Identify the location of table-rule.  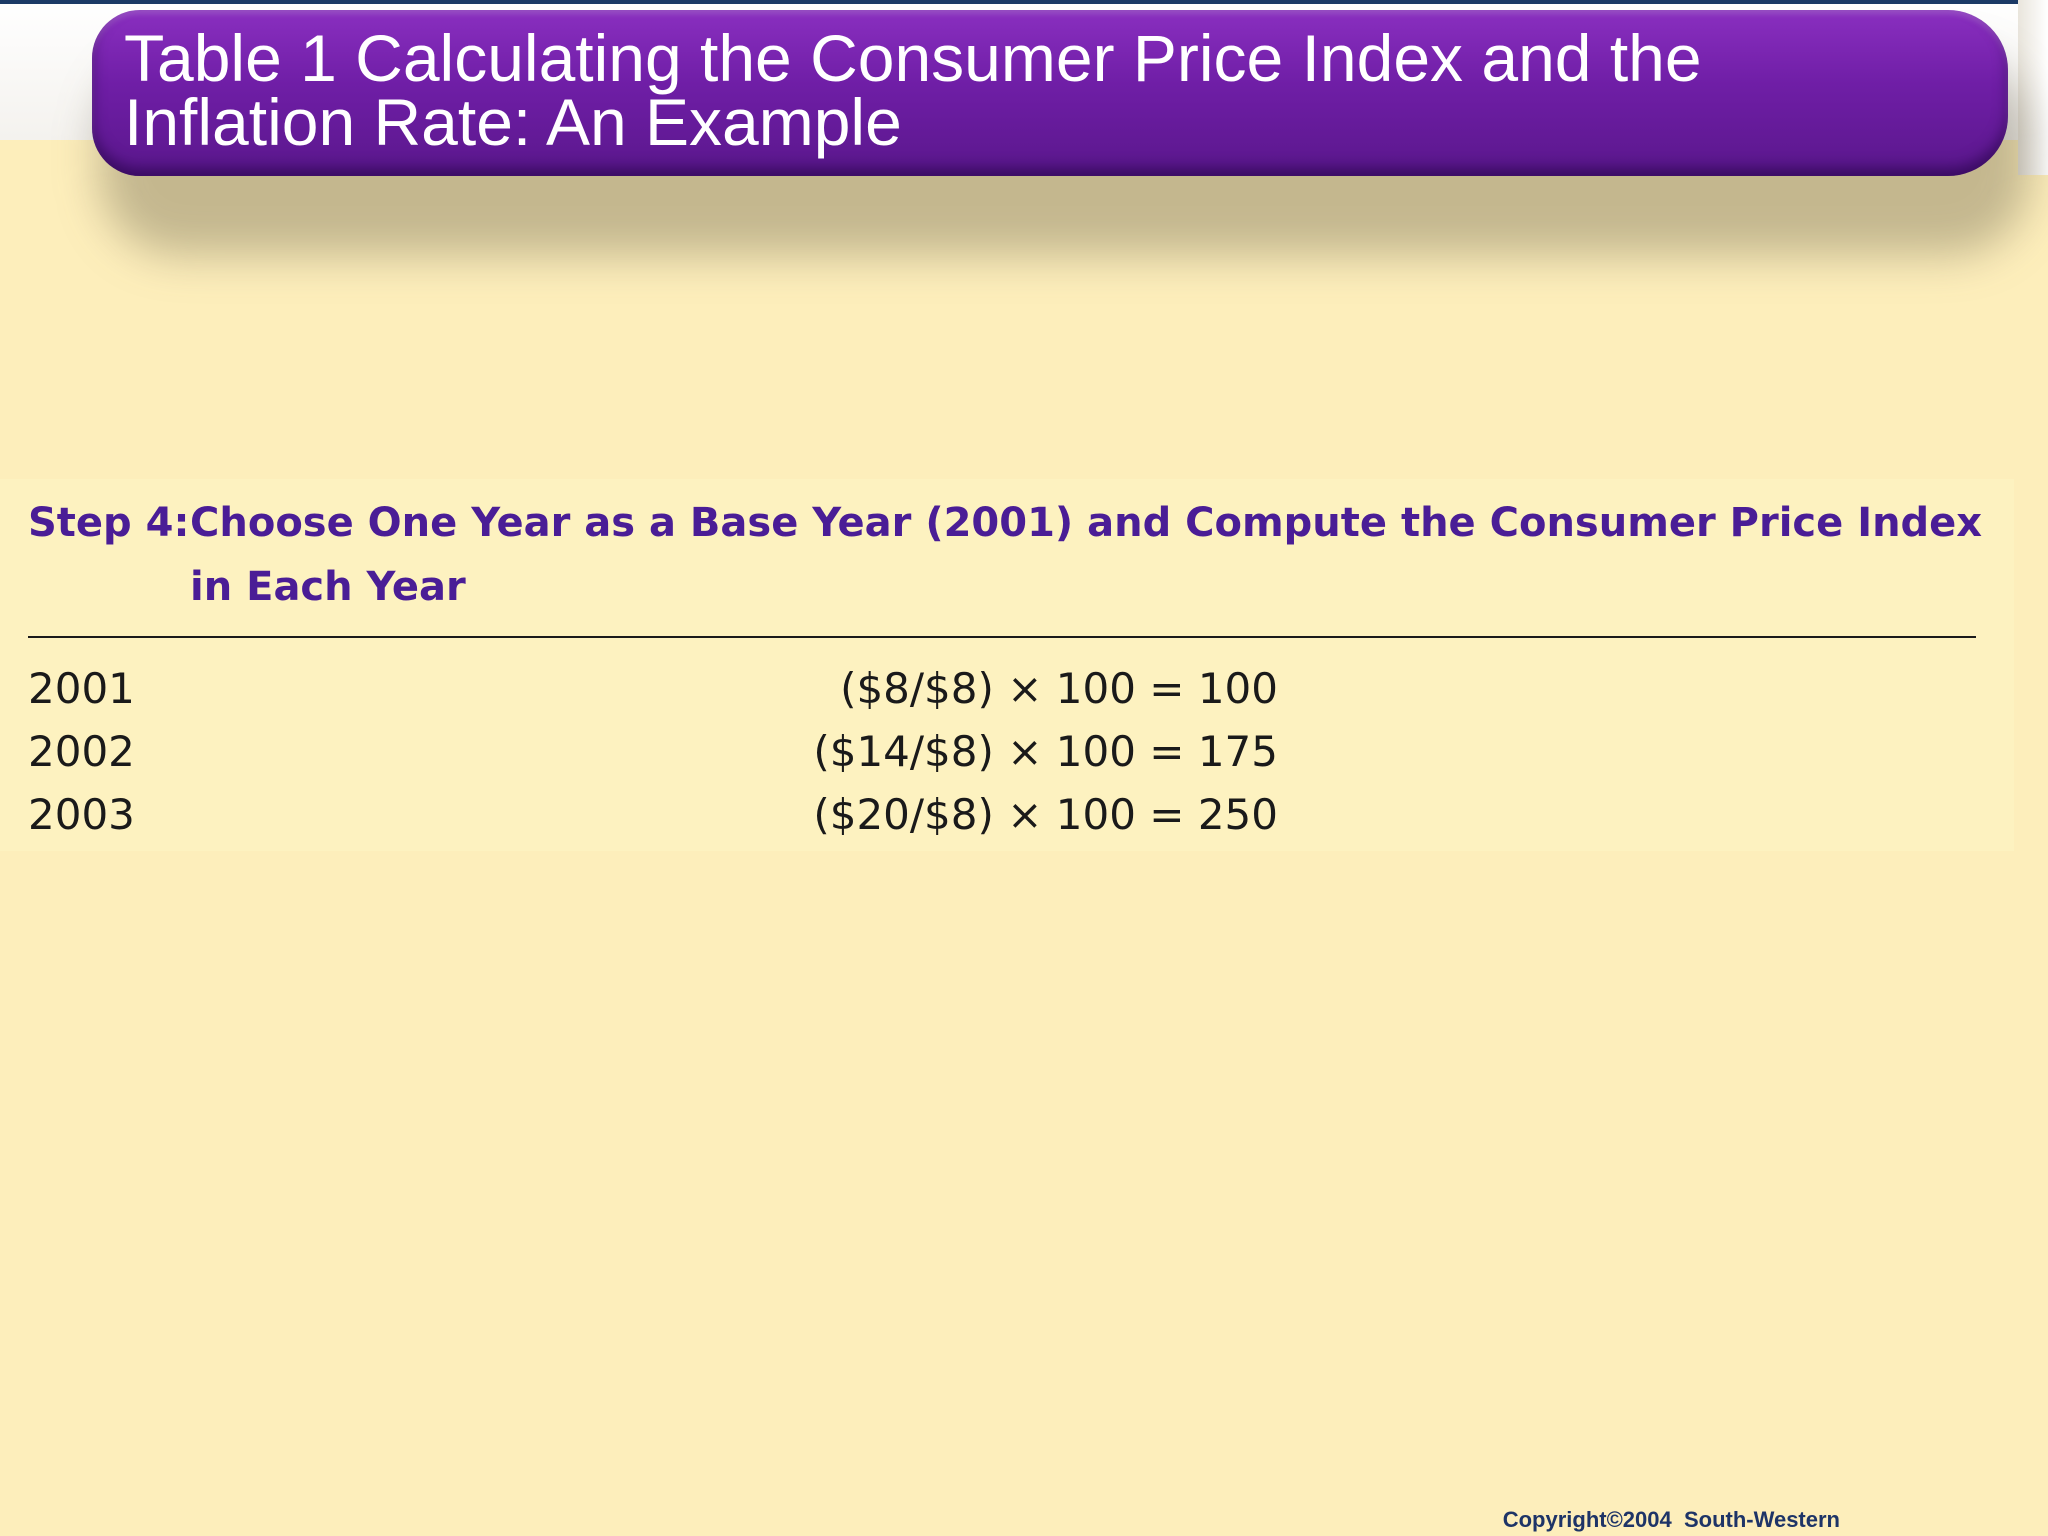
(1002, 637).